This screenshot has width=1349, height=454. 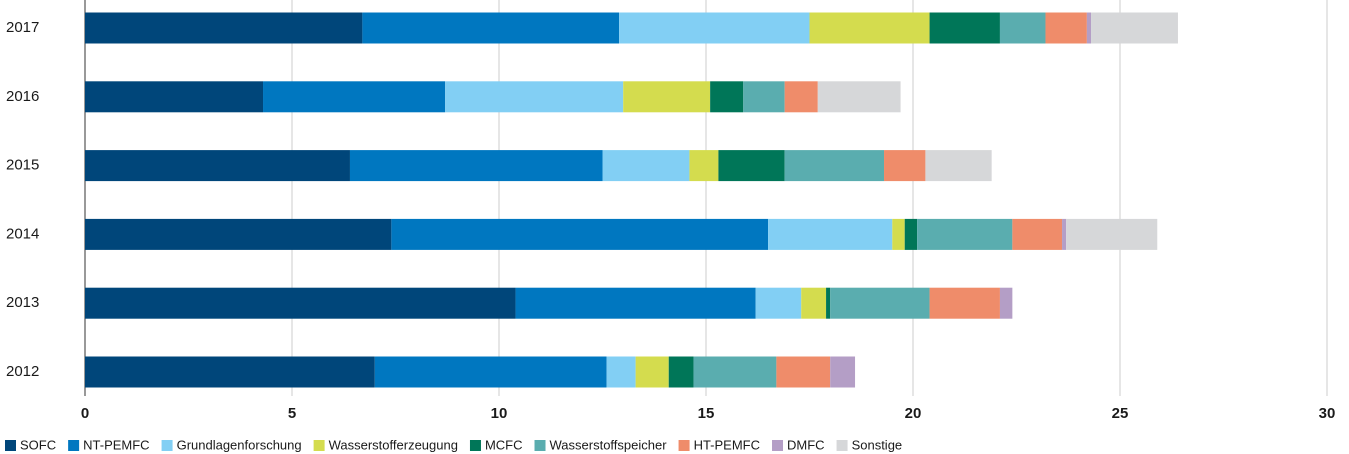 What do you see at coordinates (239, 444) in the screenshot?
I see `legend-label: Grundlagenforschung` at bounding box center [239, 444].